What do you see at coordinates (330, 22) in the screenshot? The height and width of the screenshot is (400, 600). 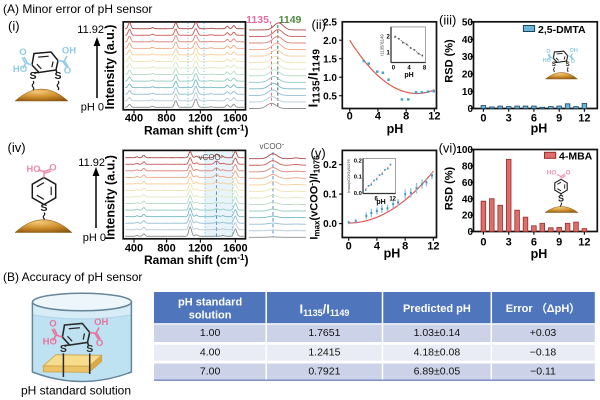 I see `svg-text: 2.5` at bounding box center [330, 22].